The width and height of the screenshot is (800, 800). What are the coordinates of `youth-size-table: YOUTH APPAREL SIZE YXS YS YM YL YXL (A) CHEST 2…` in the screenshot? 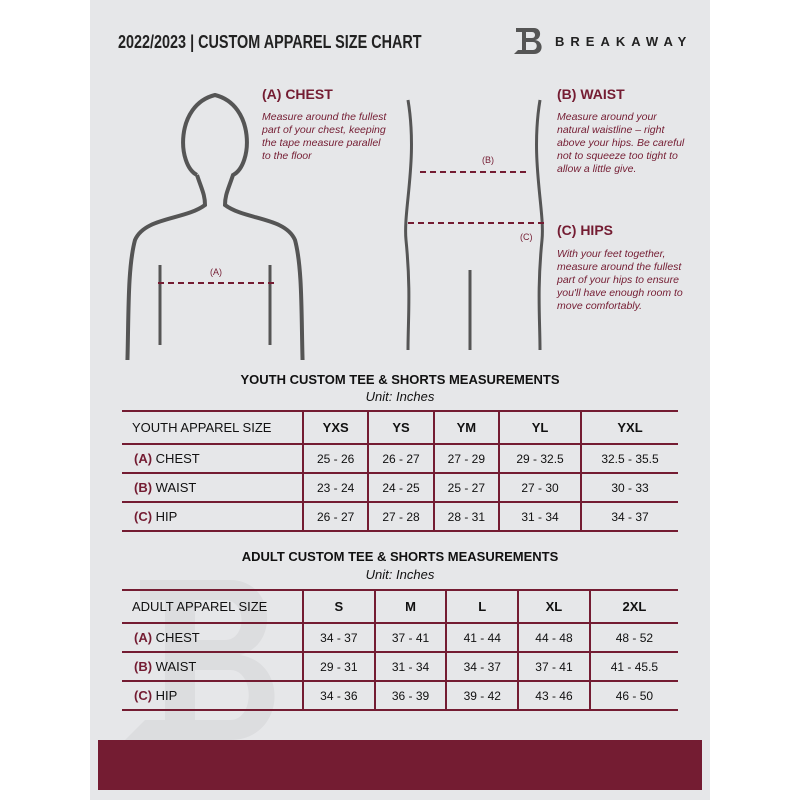 It's located at (400, 471).